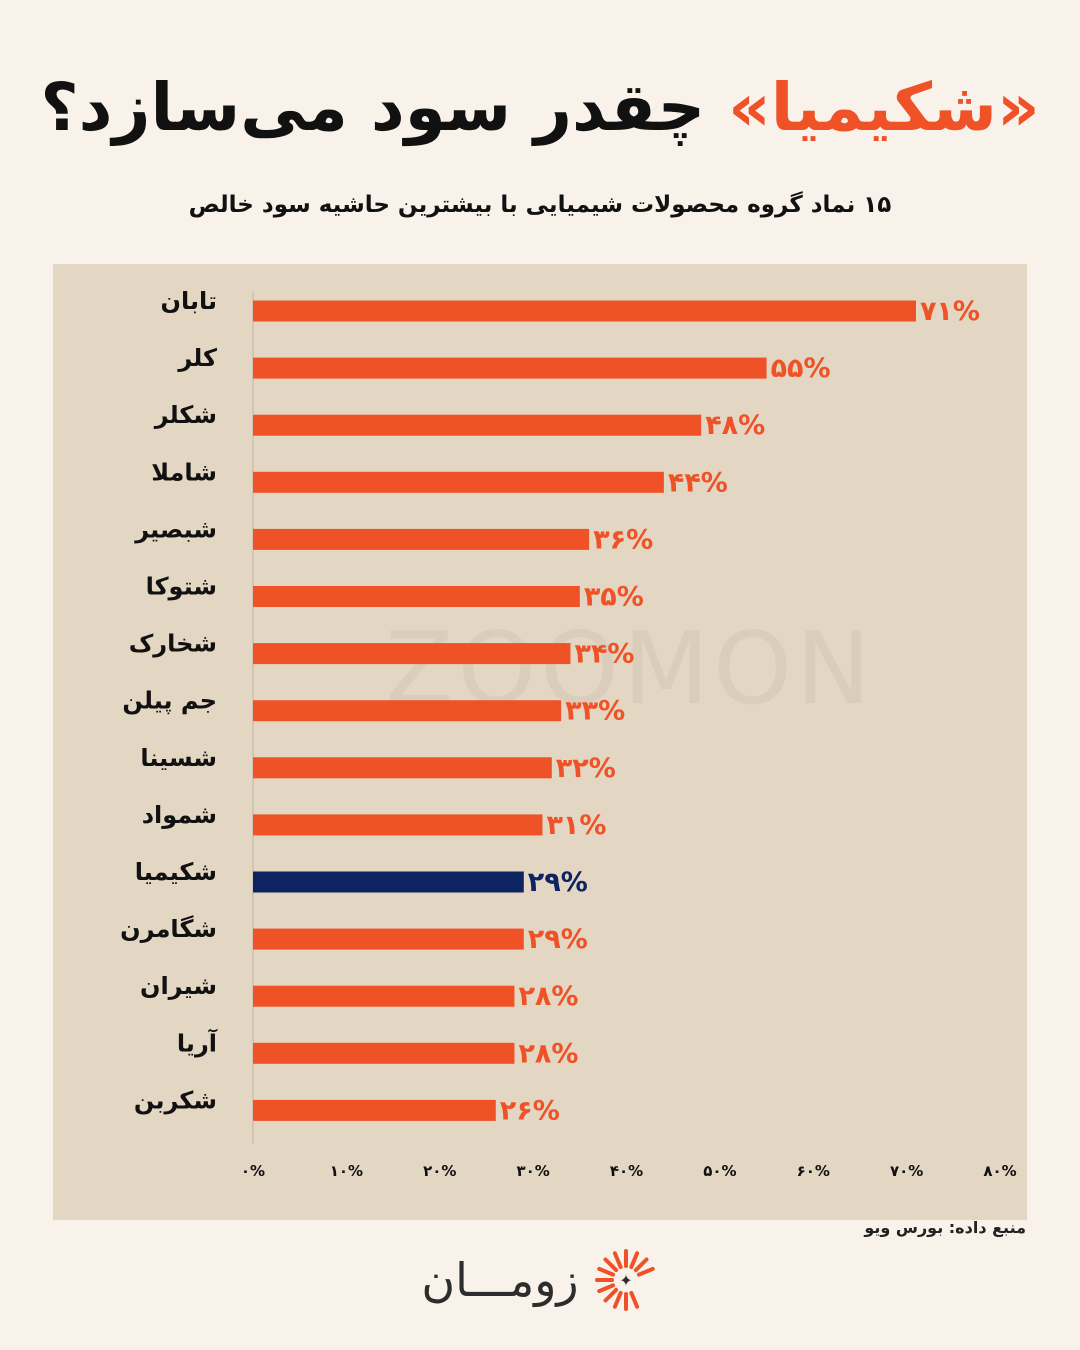  What do you see at coordinates (175, 529) in the screenshot?
I see `category-label-4: شبصیر` at bounding box center [175, 529].